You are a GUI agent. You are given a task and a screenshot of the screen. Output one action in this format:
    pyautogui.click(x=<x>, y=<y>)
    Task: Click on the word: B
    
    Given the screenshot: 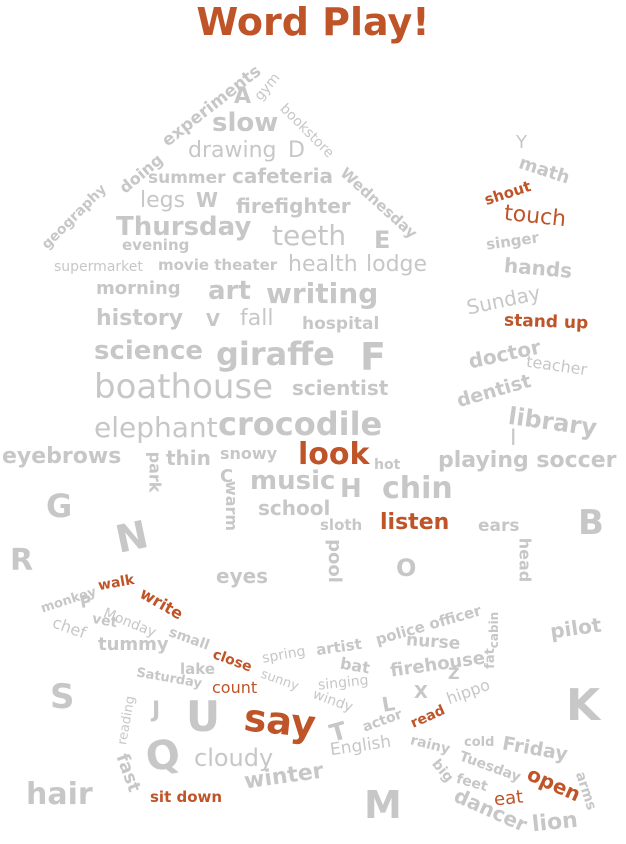 What is the action you would take?
    pyautogui.click(x=591, y=523)
    